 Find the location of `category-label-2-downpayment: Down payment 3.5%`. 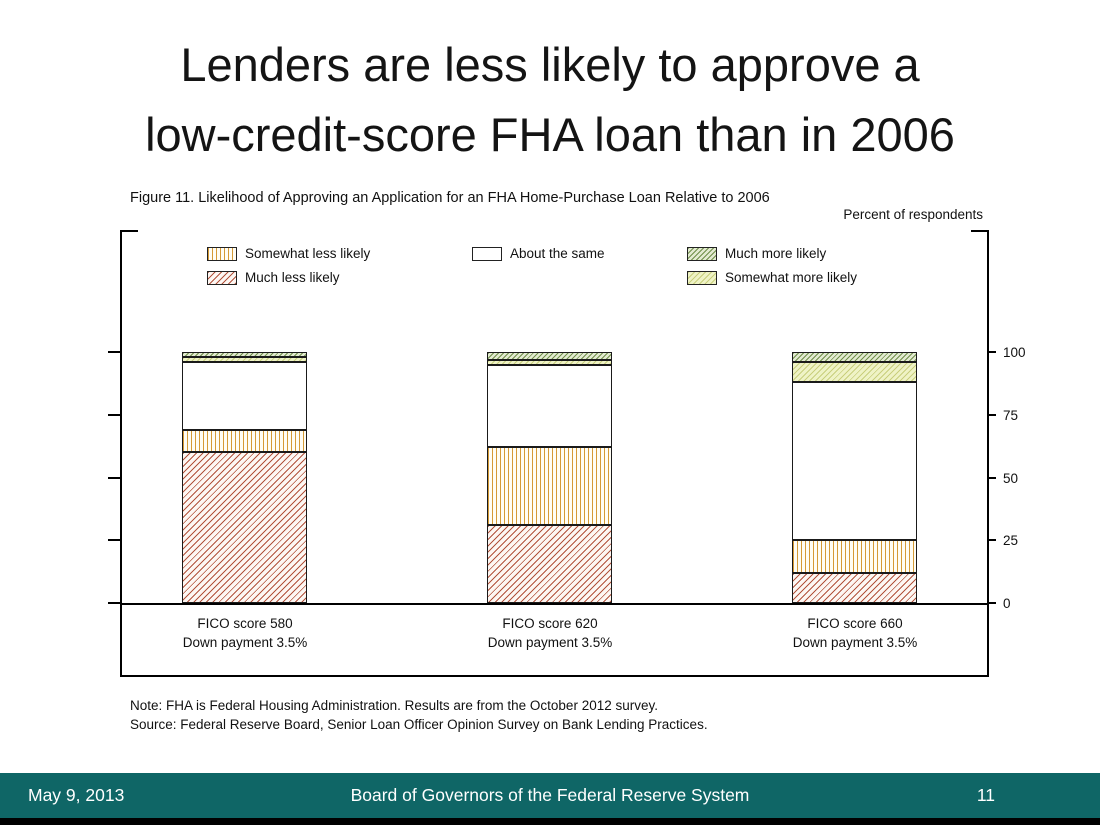

category-label-2-downpayment: Down payment 3.5% is located at coordinates (550, 642).